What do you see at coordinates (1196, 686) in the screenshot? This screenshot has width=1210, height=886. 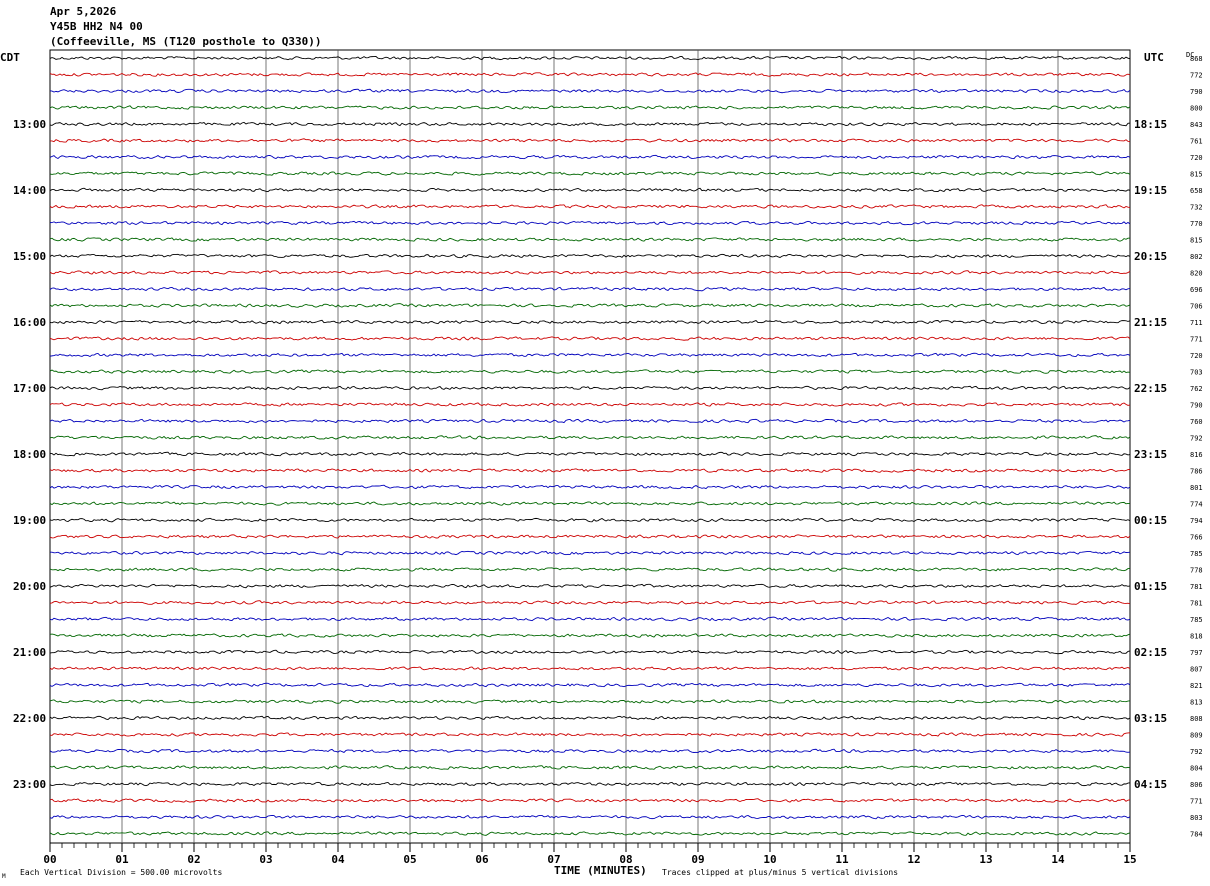 I see `dc-offset-label: 821` at bounding box center [1196, 686].